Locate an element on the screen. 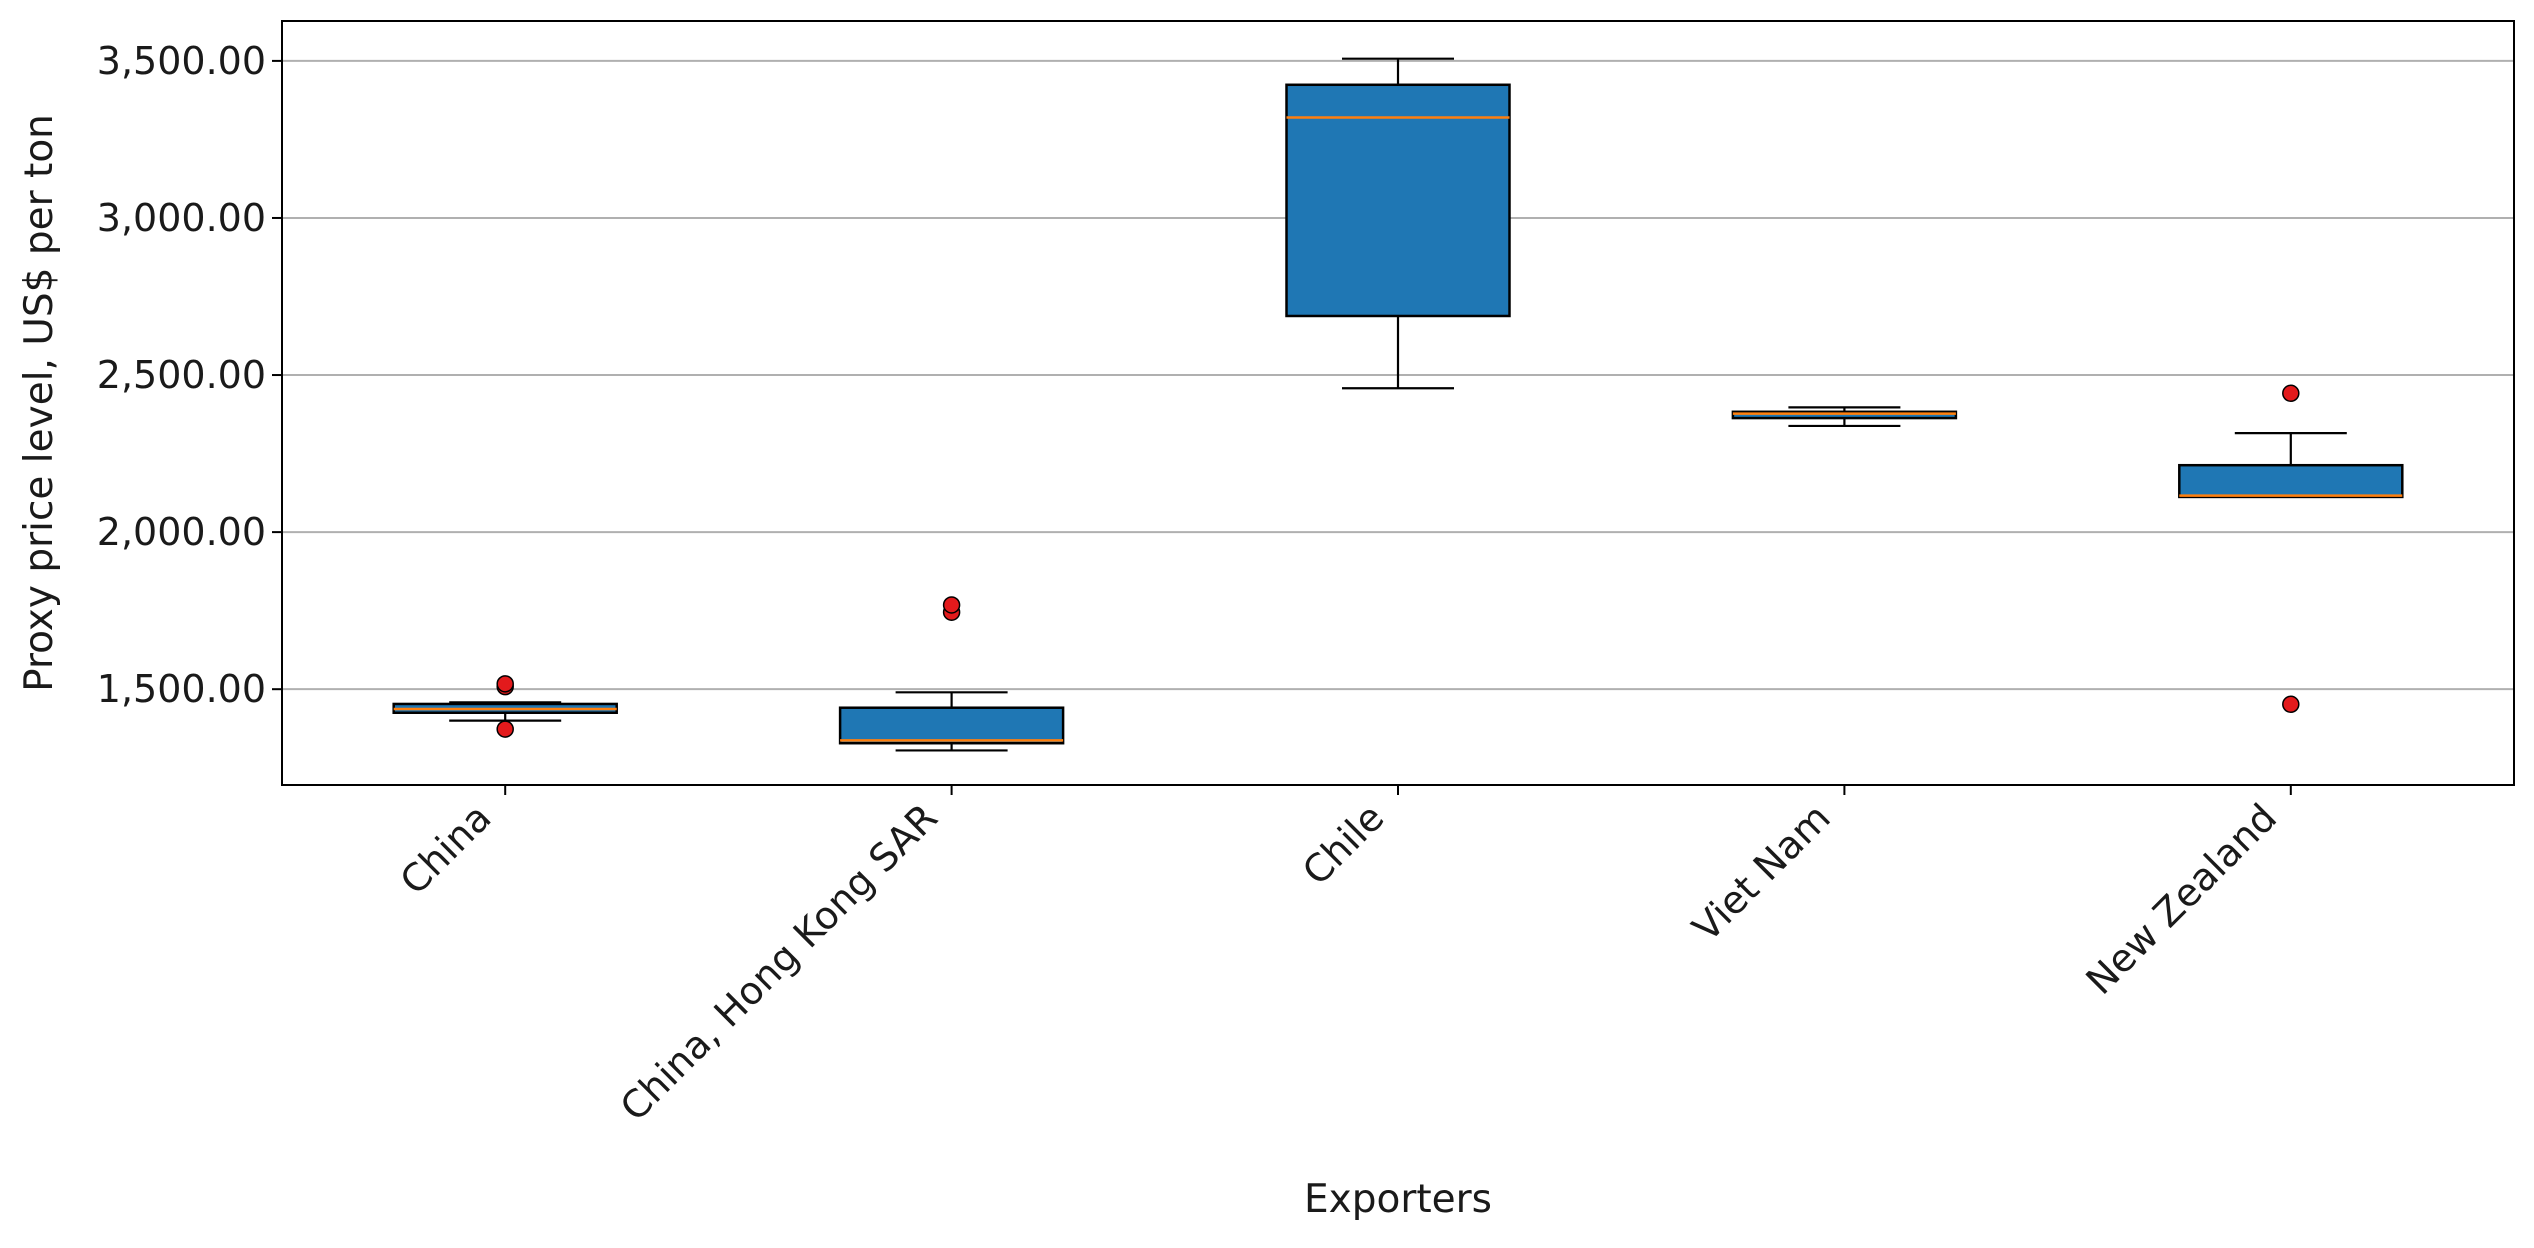 The width and height of the screenshot is (2534, 1248). y-axis-label: Proxy price level, US$ per ton is located at coordinates (39, 403).